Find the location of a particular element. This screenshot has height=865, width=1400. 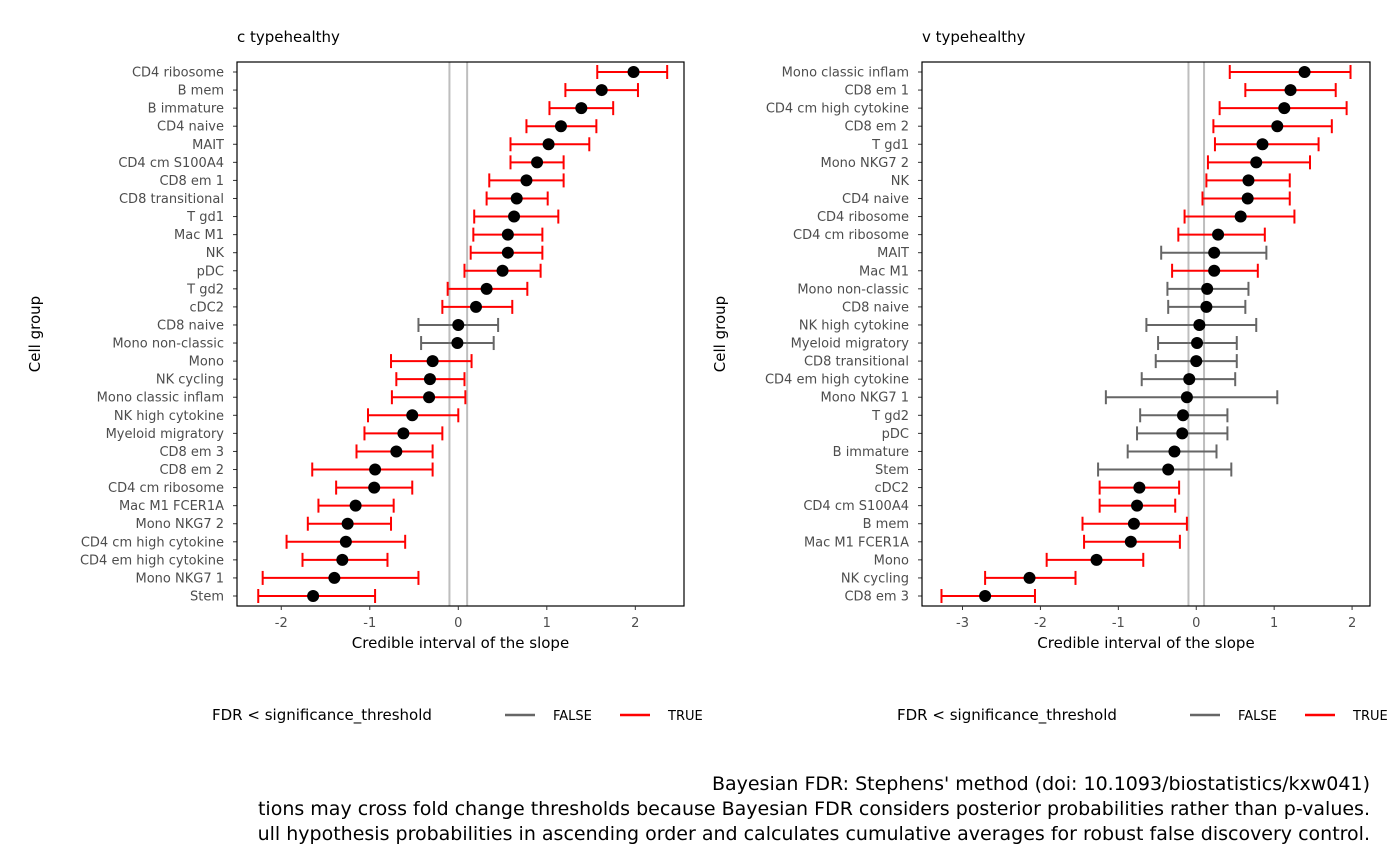

x-tick-label: -1 is located at coordinates (369, 623).